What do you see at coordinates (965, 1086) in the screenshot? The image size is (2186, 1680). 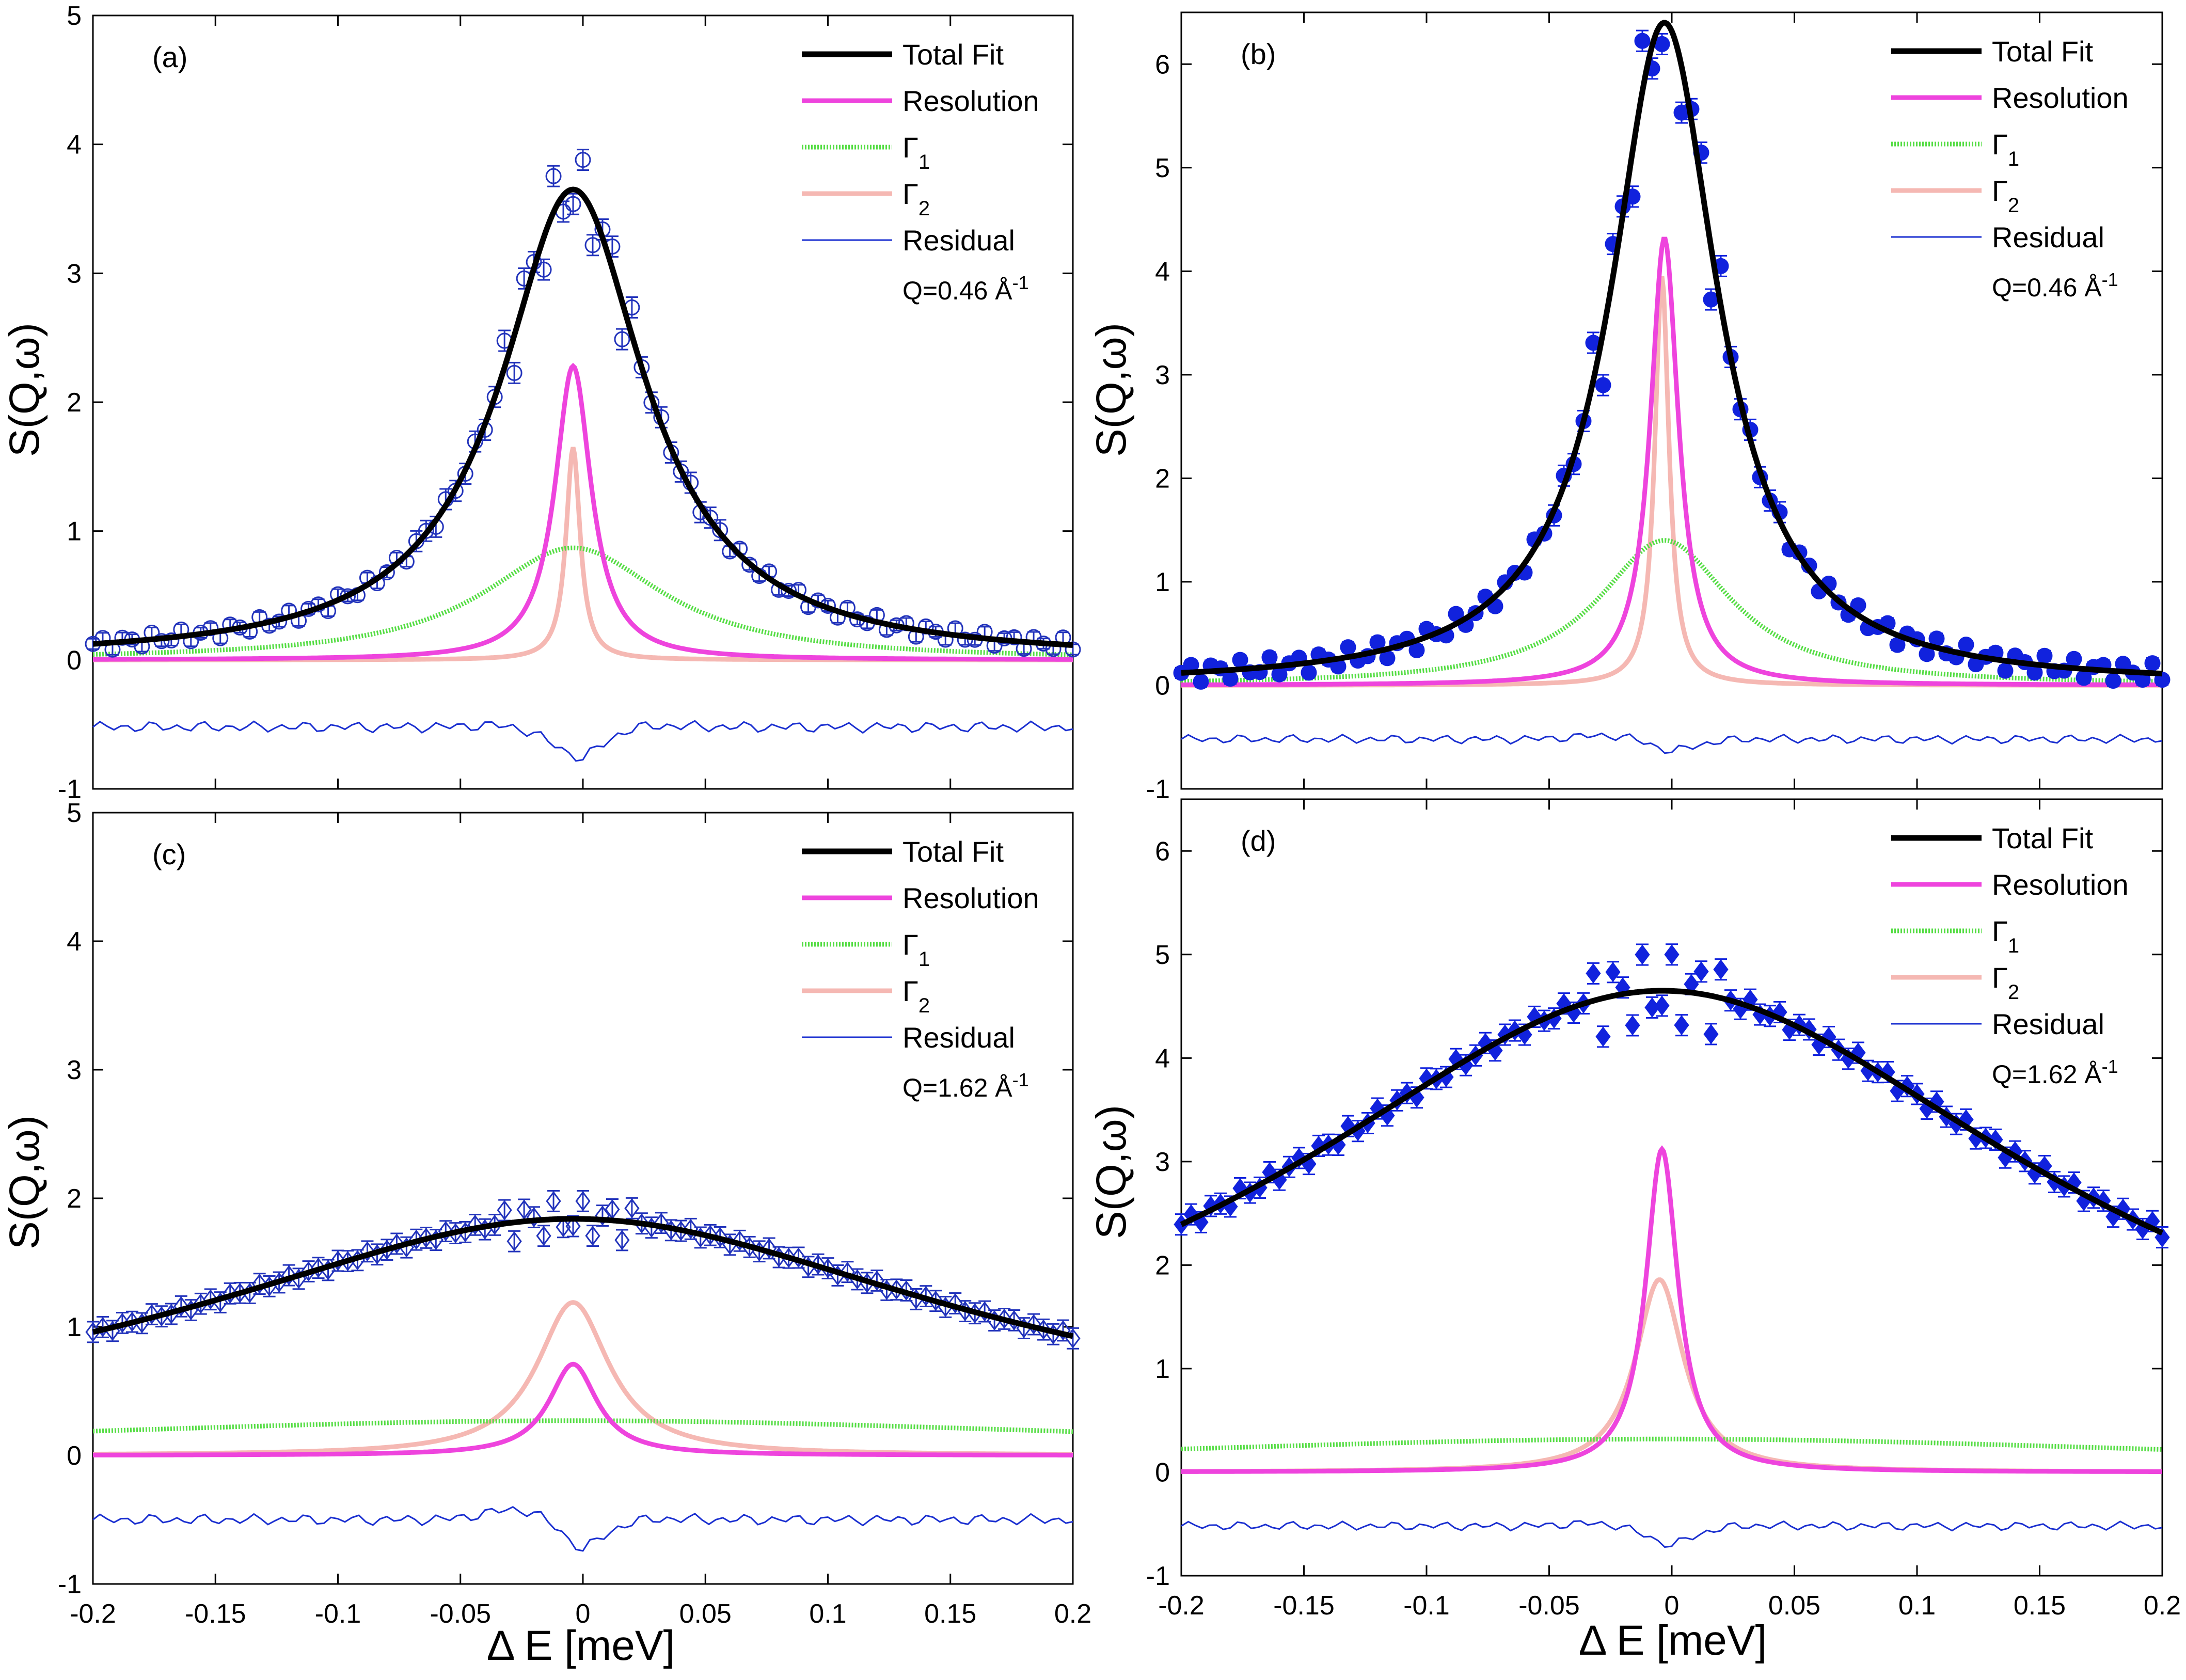 I see `q-label: Q=1.62 Å-1` at bounding box center [965, 1086].